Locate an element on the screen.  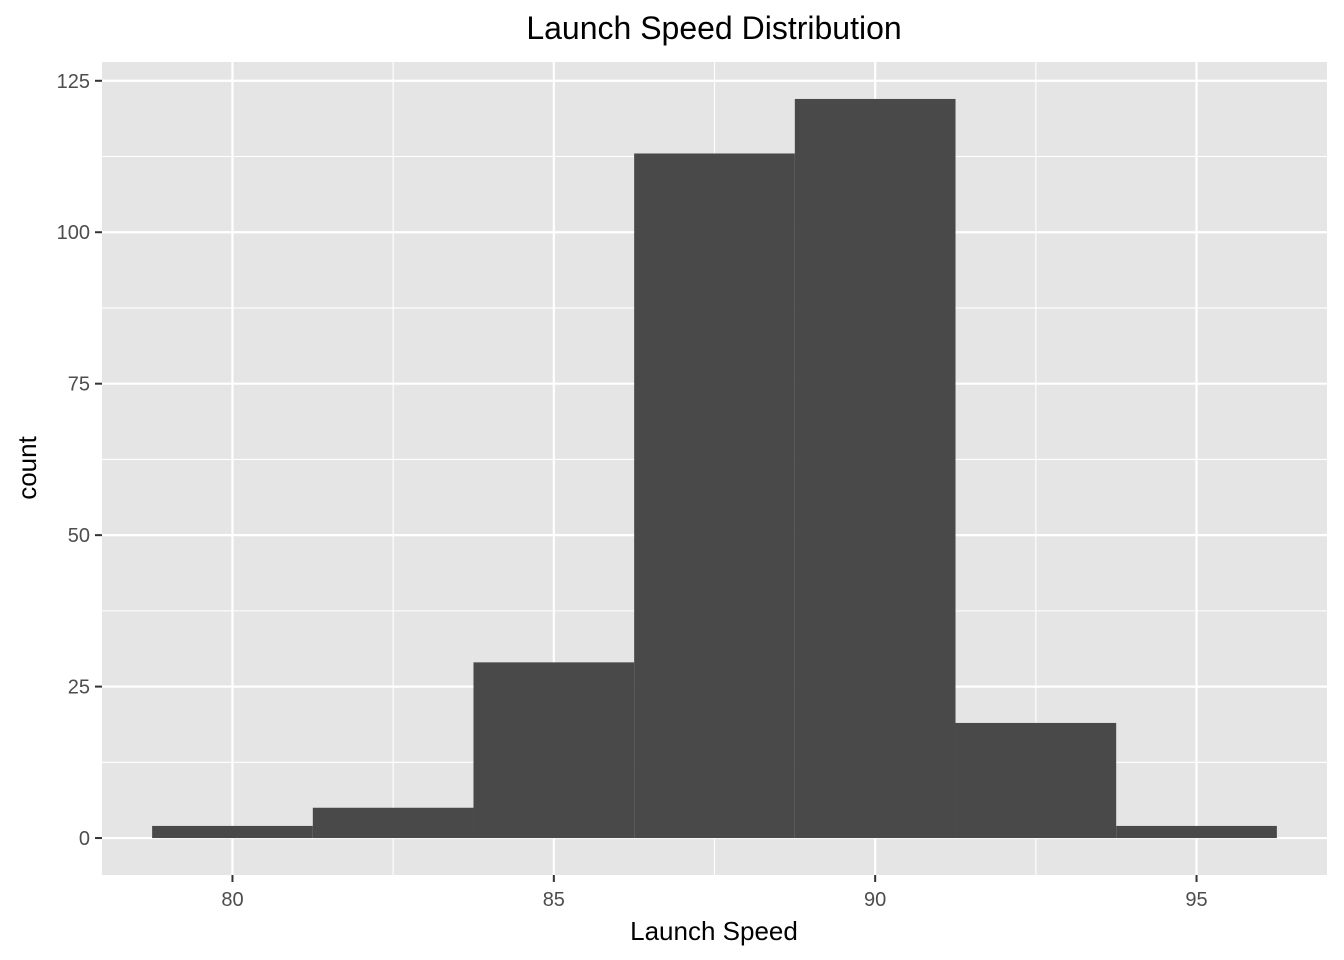
y-tick-label: 75 is located at coordinates (79, 385).